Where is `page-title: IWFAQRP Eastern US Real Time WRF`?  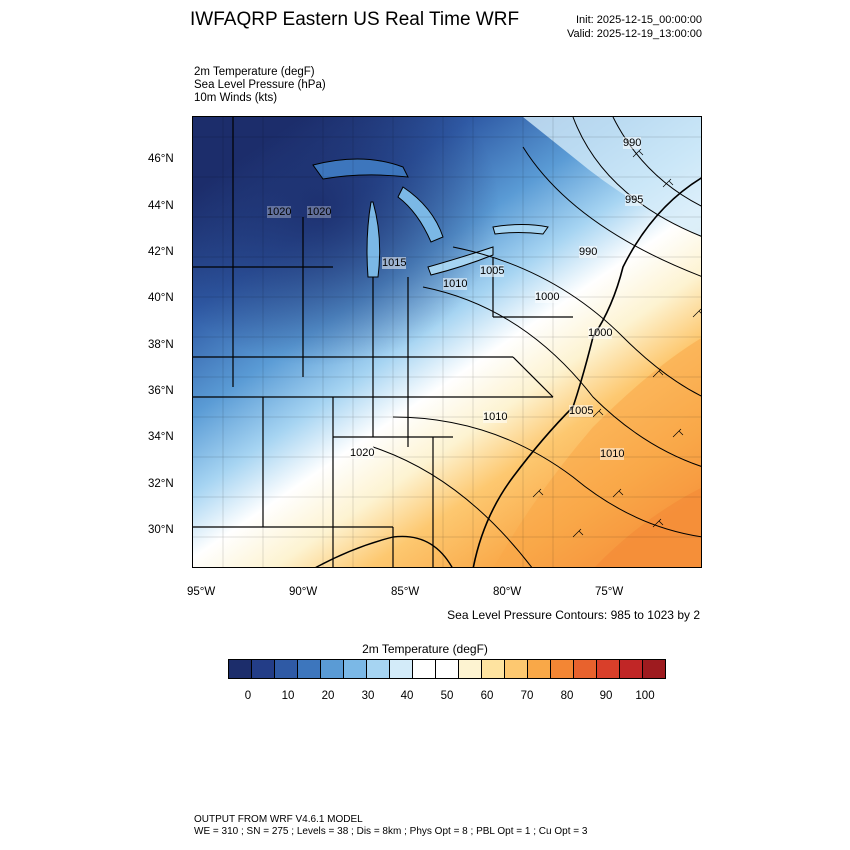 page-title: IWFAQRP Eastern US Real Time WRF is located at coordinates (355, 19).